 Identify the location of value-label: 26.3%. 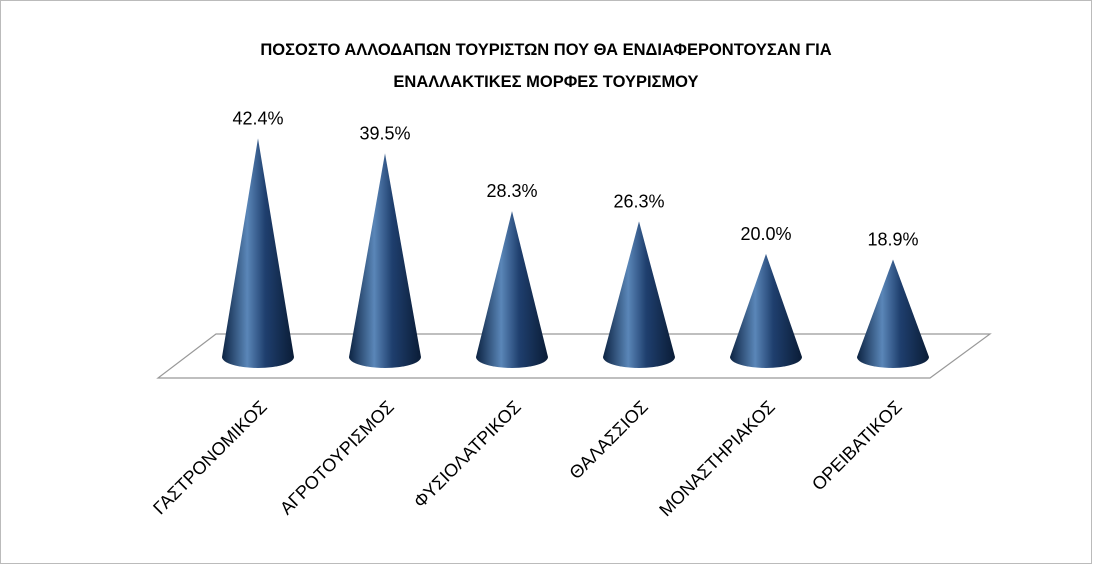
(638, 201).